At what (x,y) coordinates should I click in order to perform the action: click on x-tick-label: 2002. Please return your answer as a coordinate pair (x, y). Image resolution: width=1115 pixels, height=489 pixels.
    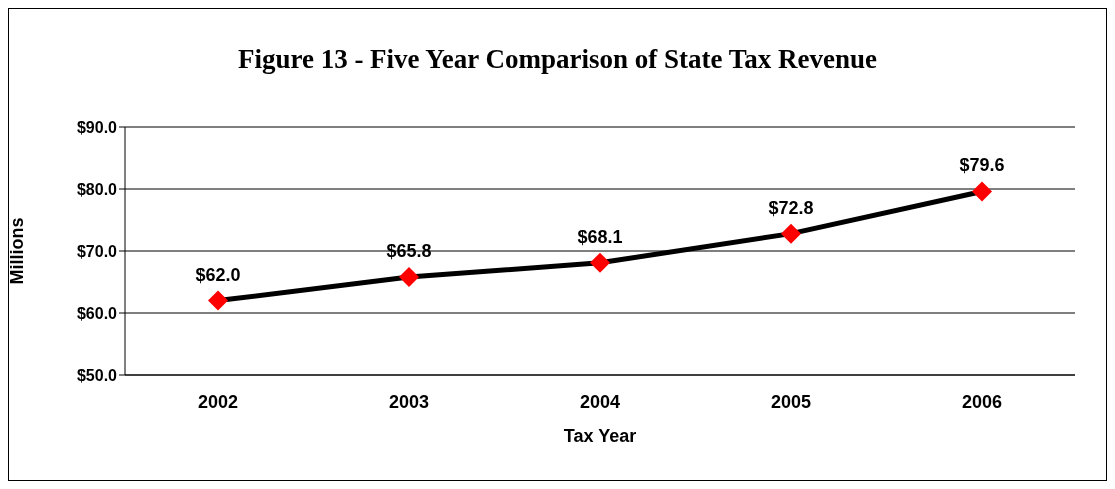
    Looking at the image, I should click on (218, 401).